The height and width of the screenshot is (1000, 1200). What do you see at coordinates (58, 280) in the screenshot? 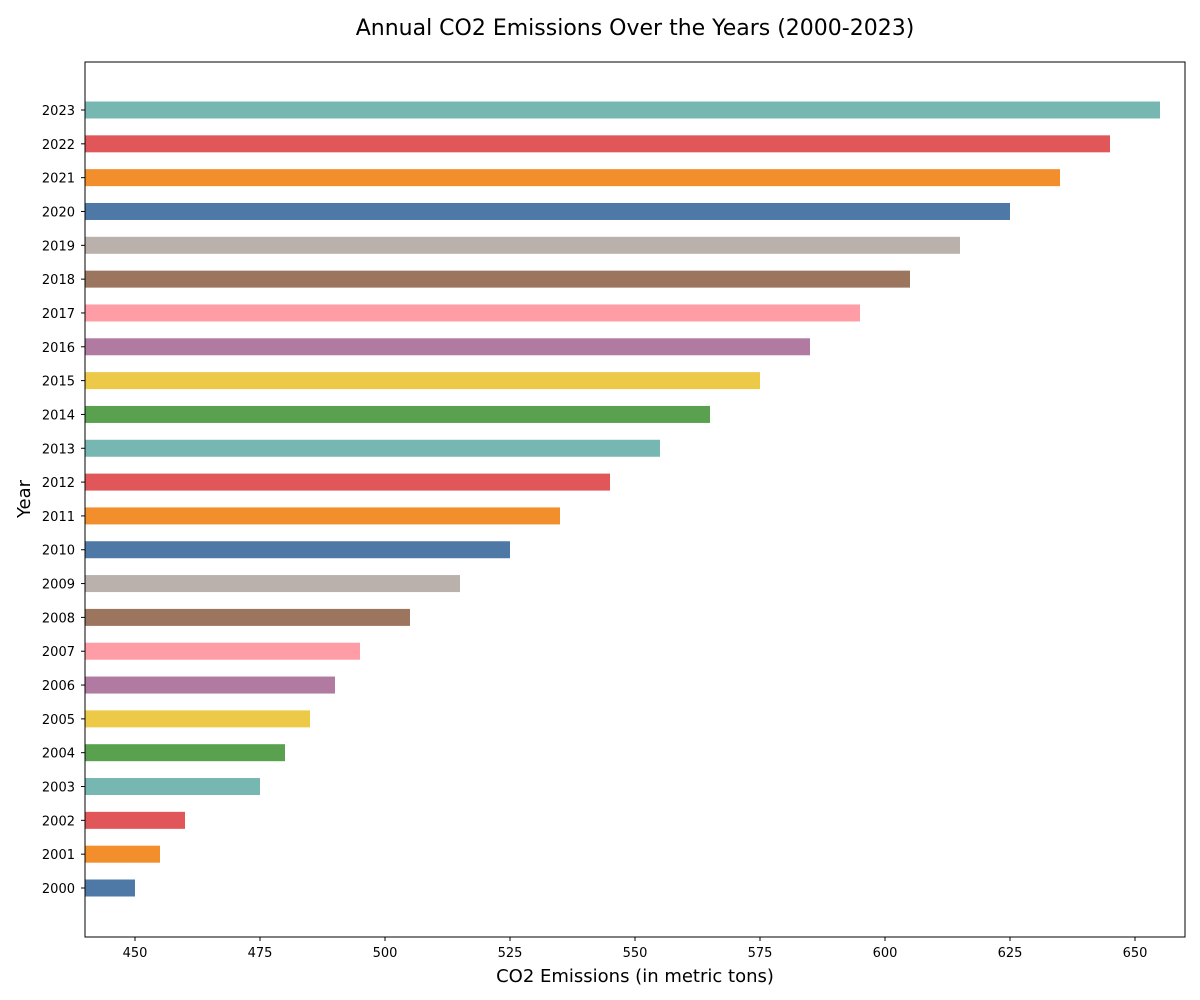
I see `y-tick-label: 2018` at bounding box center [58, 280].